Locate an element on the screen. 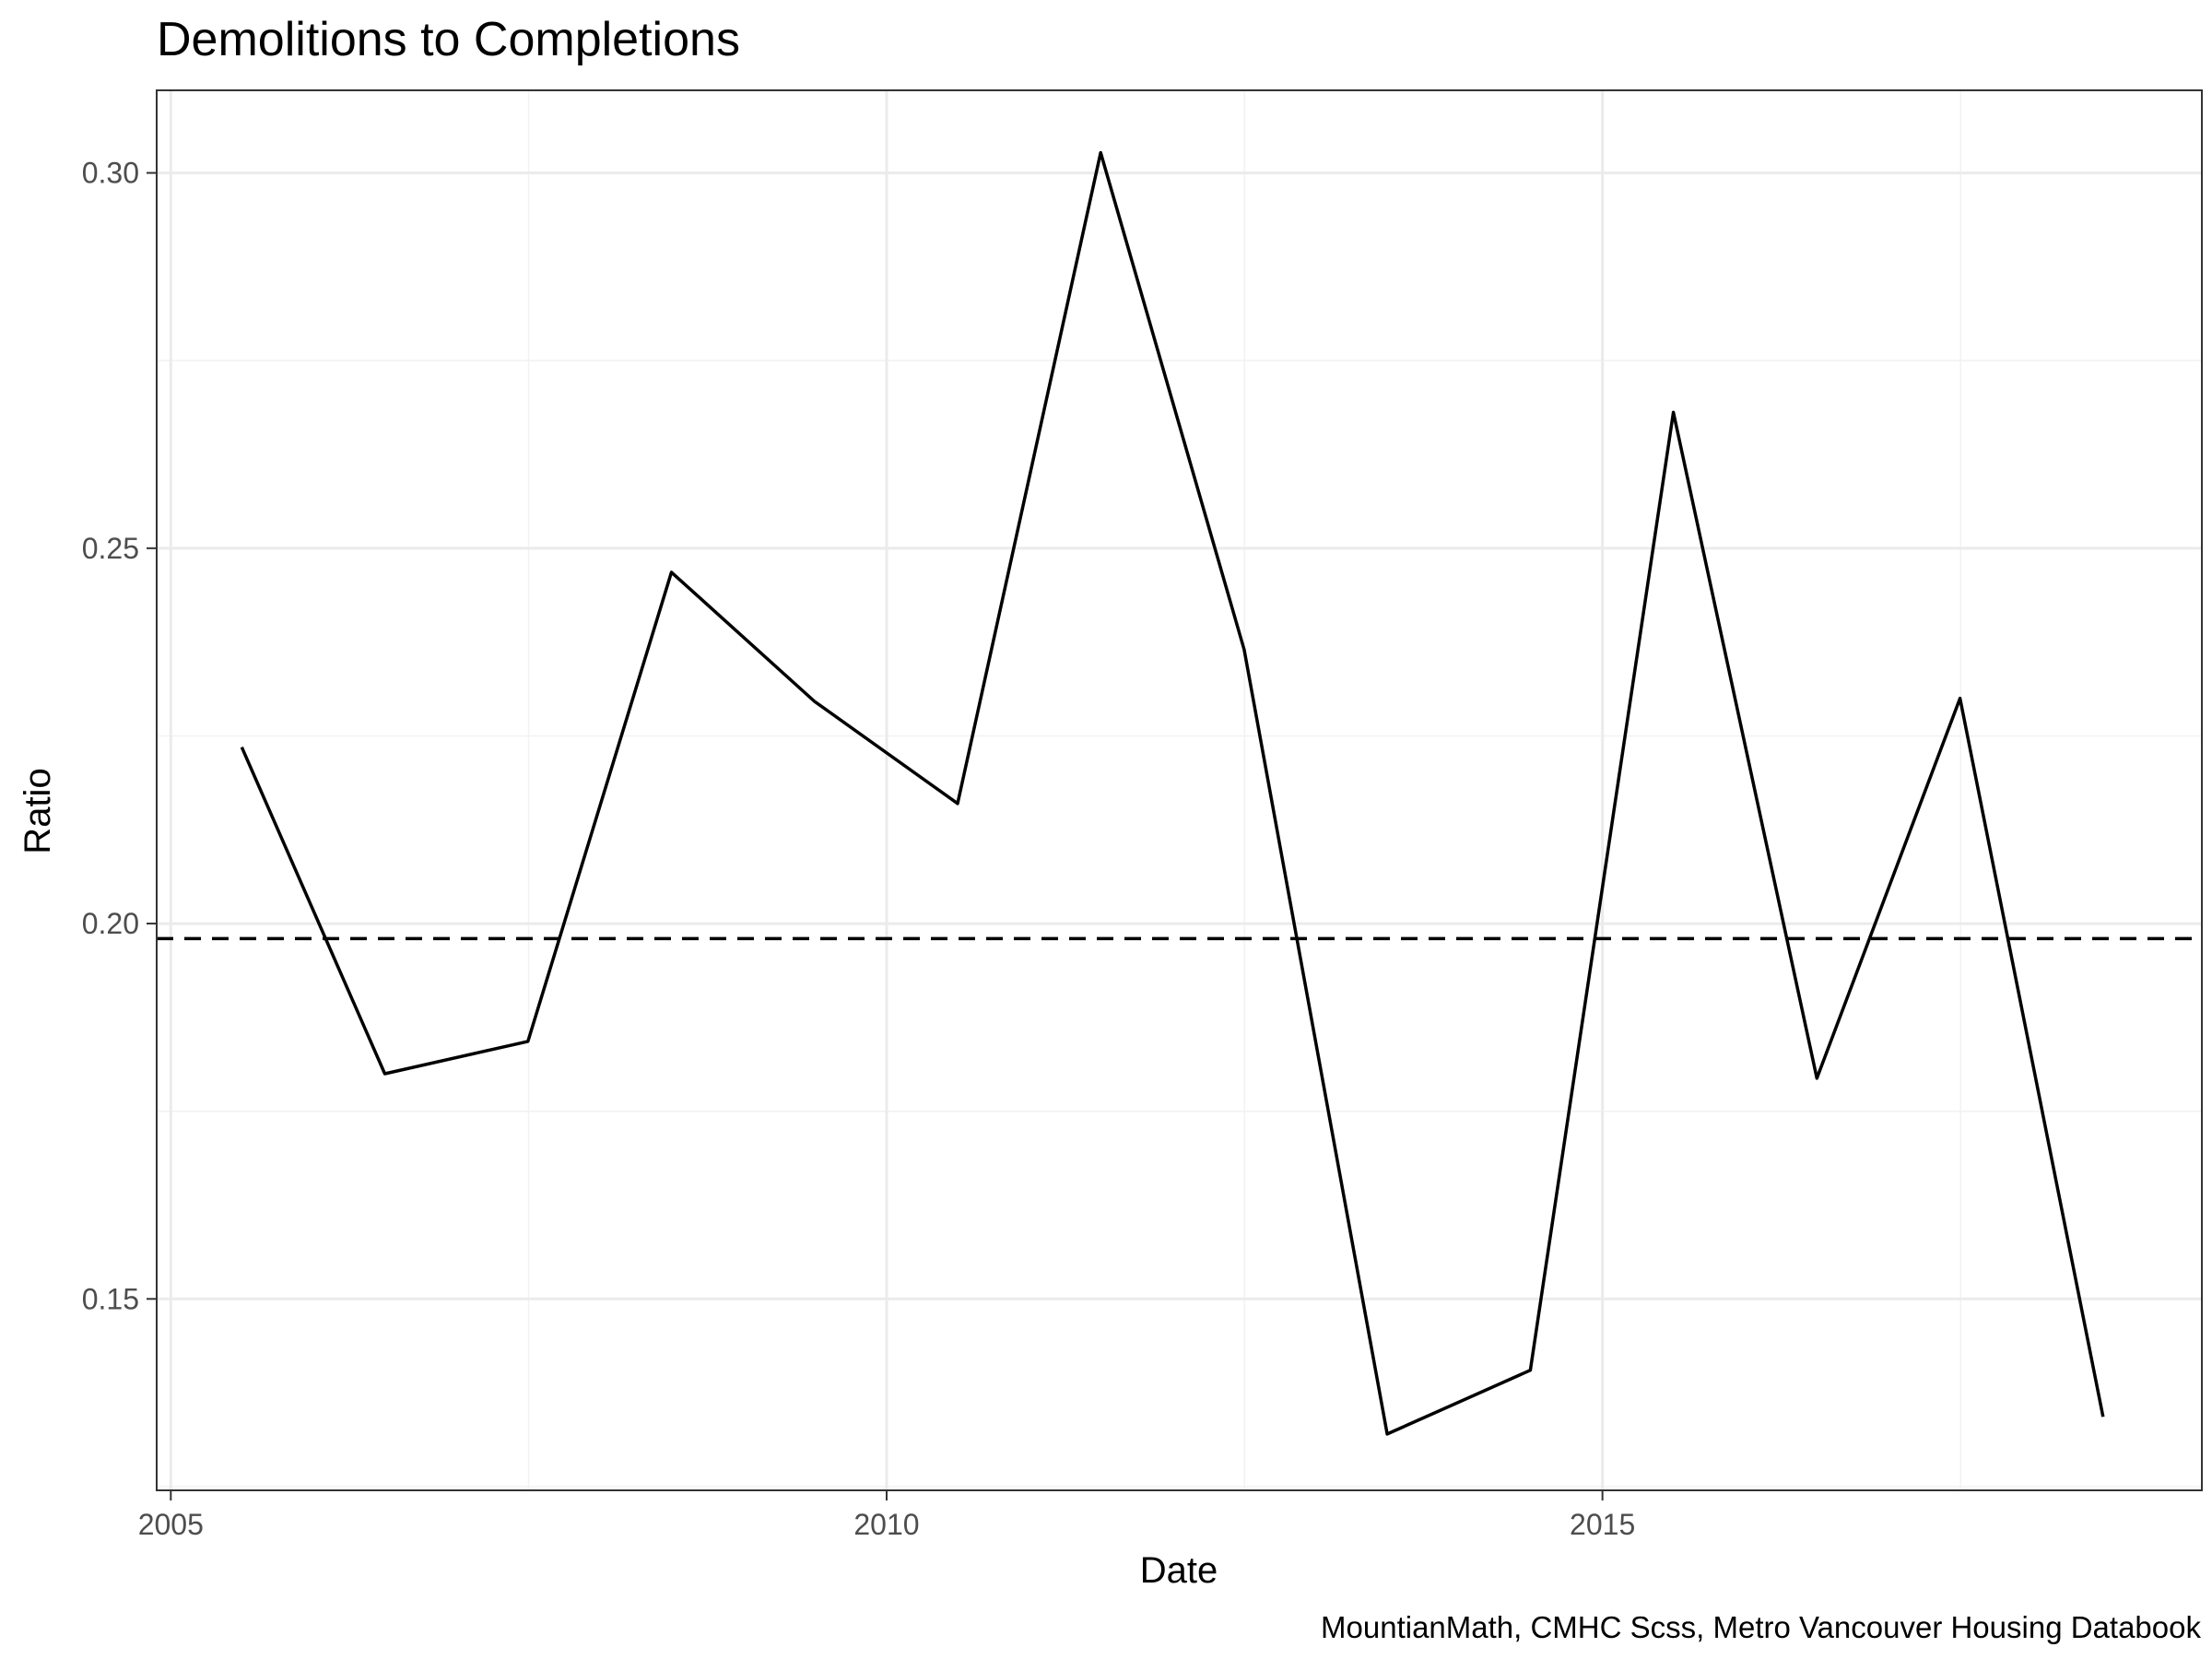 This screenshot has width=2212, height=1659. y-tick-label: 0.25 is located at coordinates (110, 548).